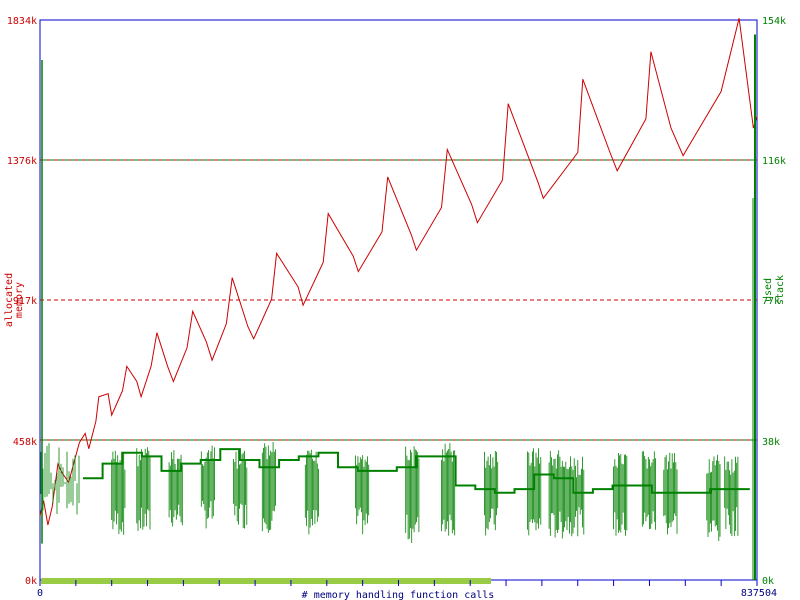 This screenshot has width=800, height=600. What do you see at coordinates (40, 593) in the screenshot?
I see `x-tick-label-start: 0` at bounding box center [40, 593].